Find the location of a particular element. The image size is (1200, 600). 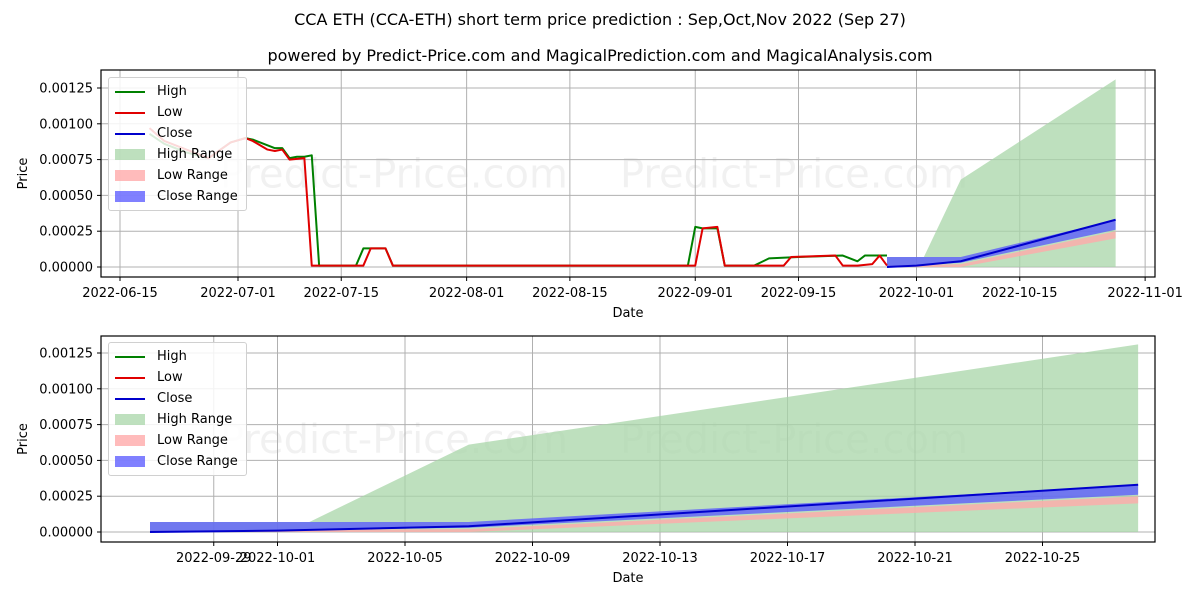

x-tick-label: 2022-10-05 is located at coordinates (405, 558).